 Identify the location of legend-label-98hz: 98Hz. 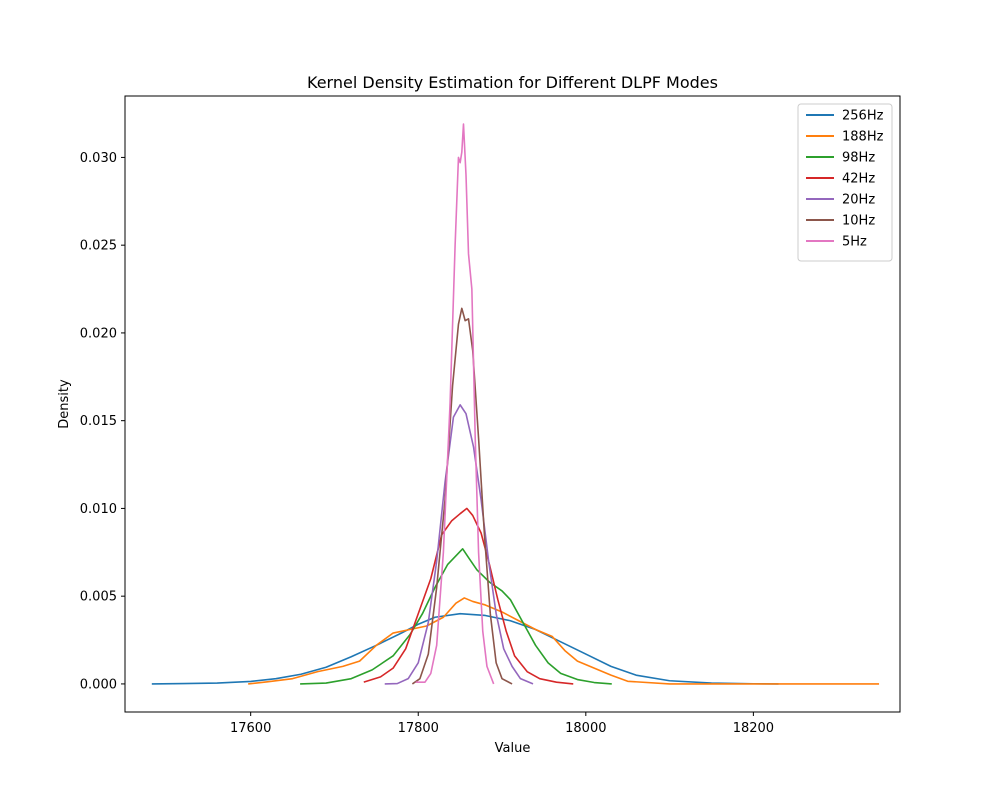
(858, 158).